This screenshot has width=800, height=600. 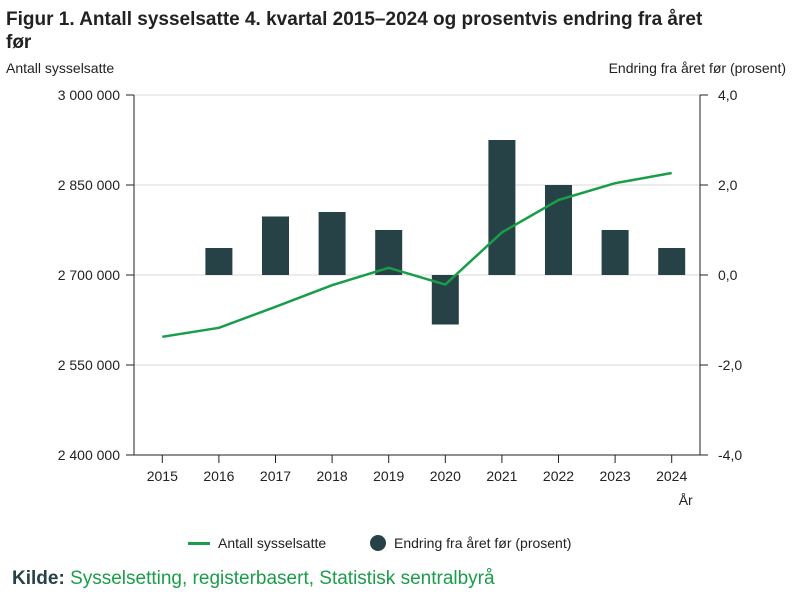 I want to click on right-tick-label: -4,0, so click(x=730, y=455).